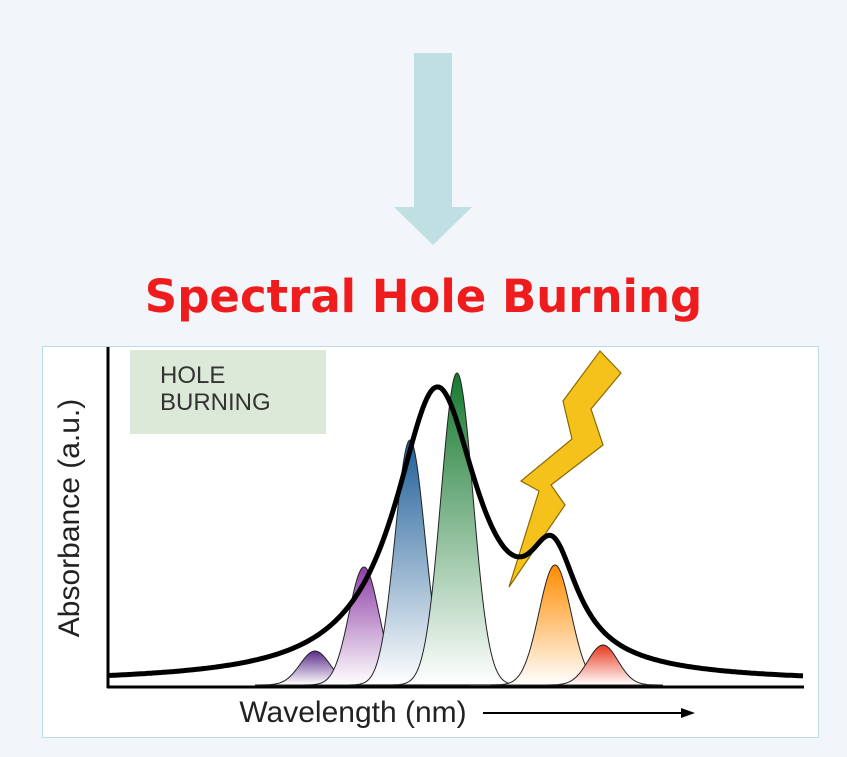 The height and width of the screenshot is (757, 847). Describe the element at coordinates (423, 296) in the screenshot. I see `page-title: Spectral Hole Burning` at that location.